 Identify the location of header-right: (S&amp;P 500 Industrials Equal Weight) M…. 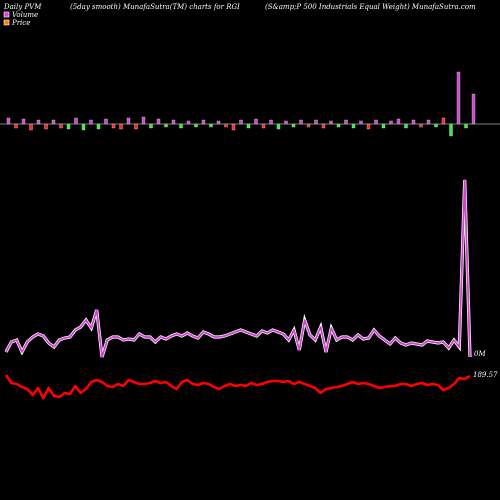
(370, 7).